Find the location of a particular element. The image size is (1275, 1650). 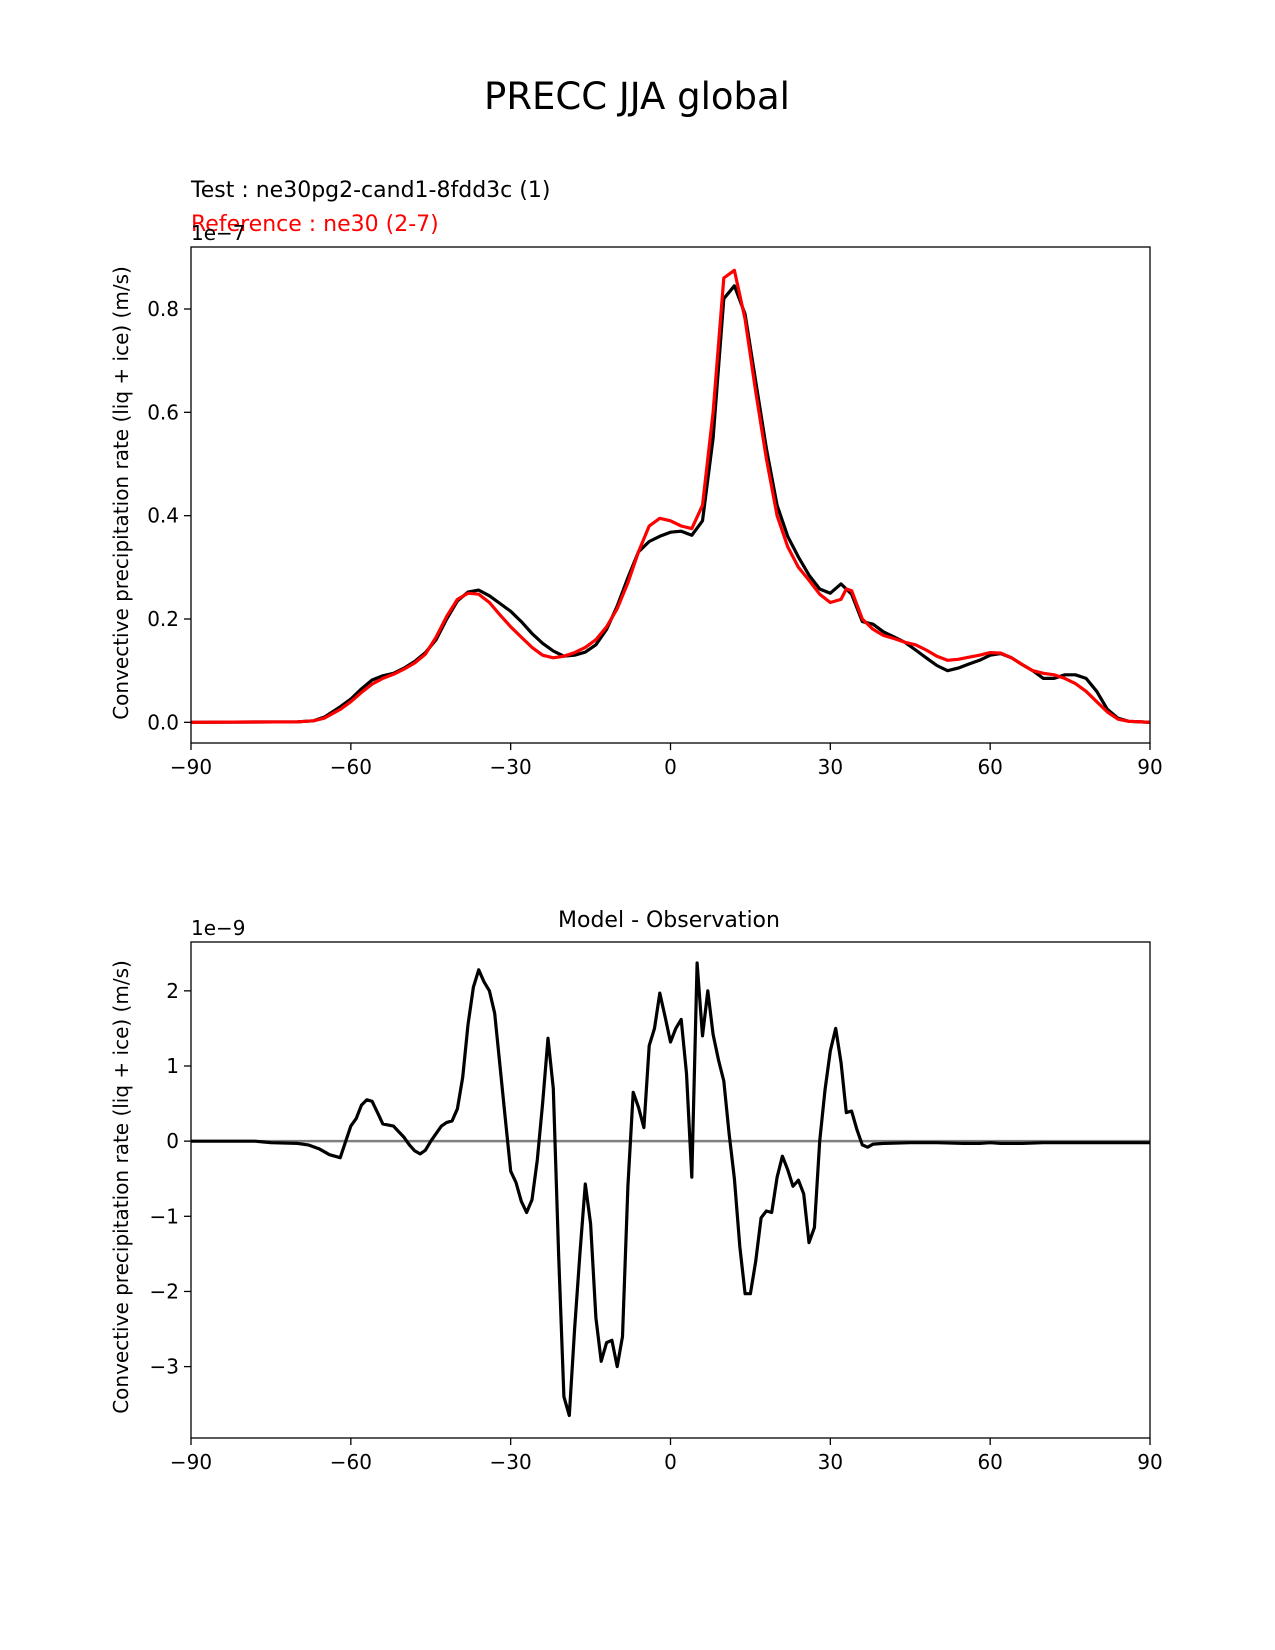

y-tick-label: 0.6 is located at coordinates (163, 412).